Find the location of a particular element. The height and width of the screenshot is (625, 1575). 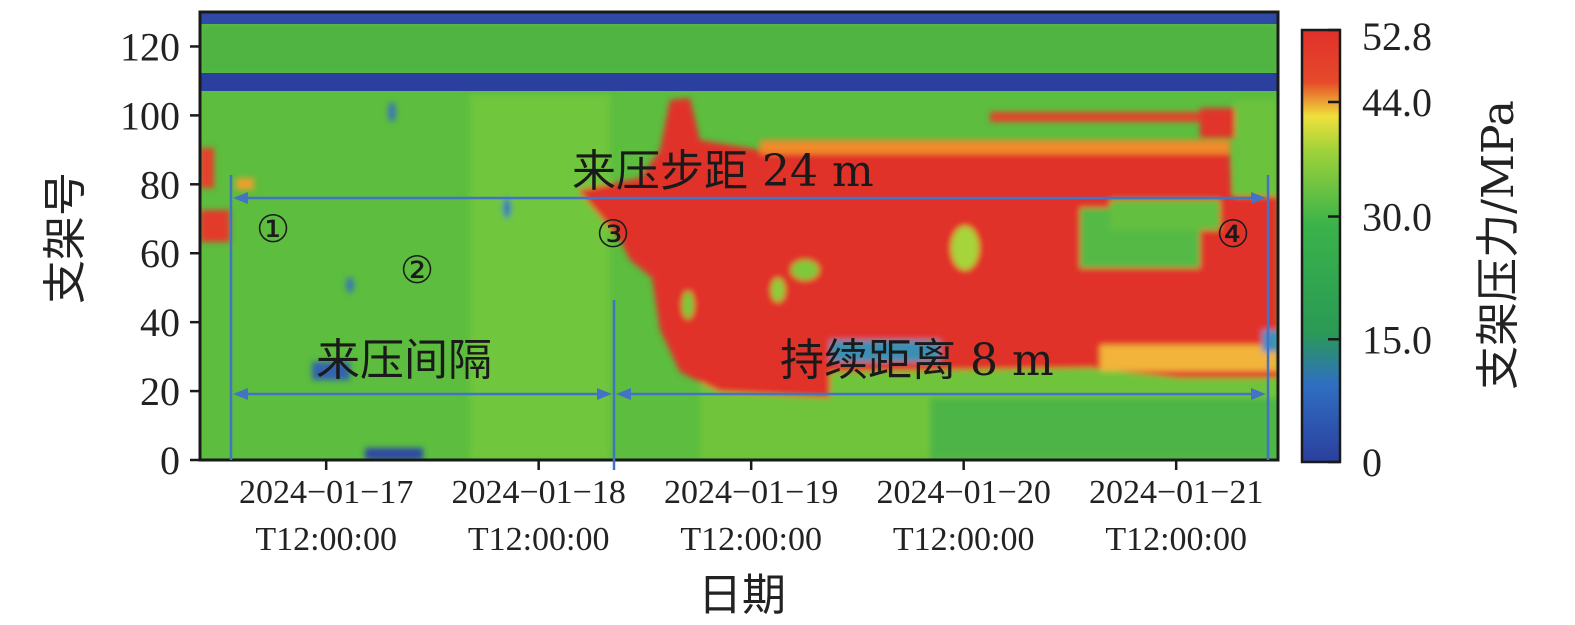

y-axis: 0 20 40 60 80 100 120 is located at coordinates (160, 253).